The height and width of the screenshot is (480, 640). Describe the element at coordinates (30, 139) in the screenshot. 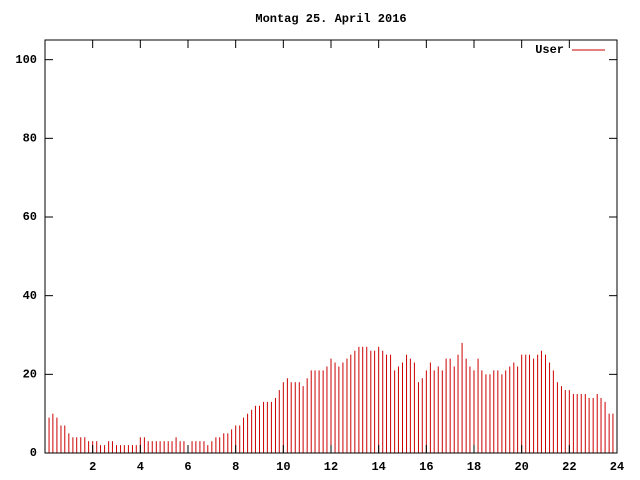

I see `y-tick-label: 80` at that location.